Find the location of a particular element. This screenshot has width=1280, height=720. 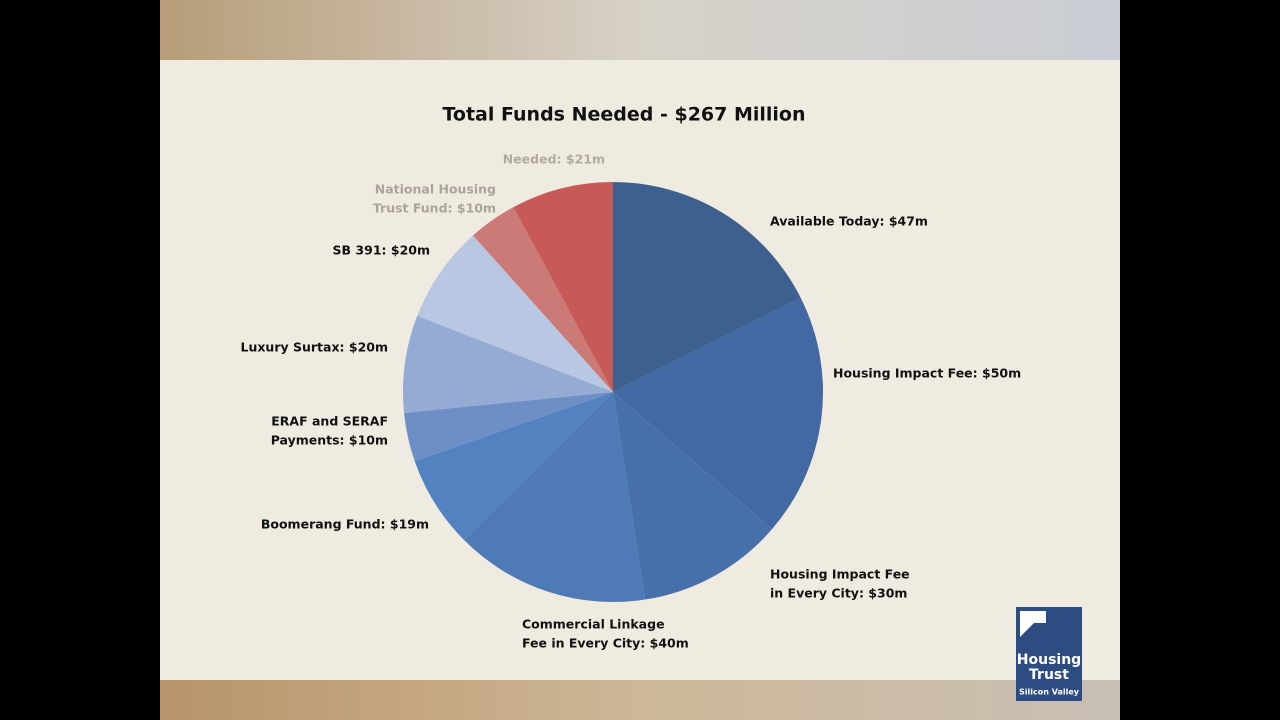

slice-label: SB 391: $20m is located at coordinates (381, 250).